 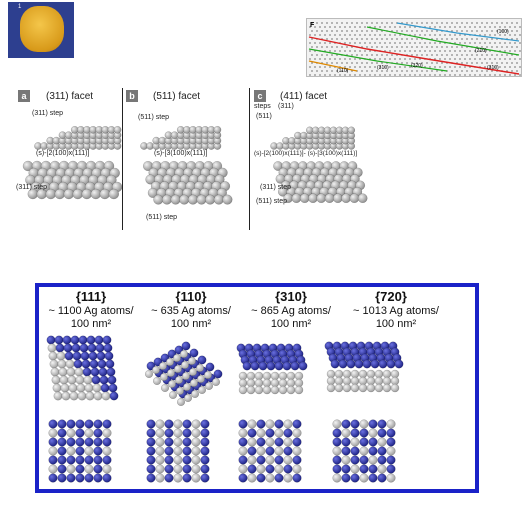 I want to click on panel-f-label: (320), so click(x=417, y=66).